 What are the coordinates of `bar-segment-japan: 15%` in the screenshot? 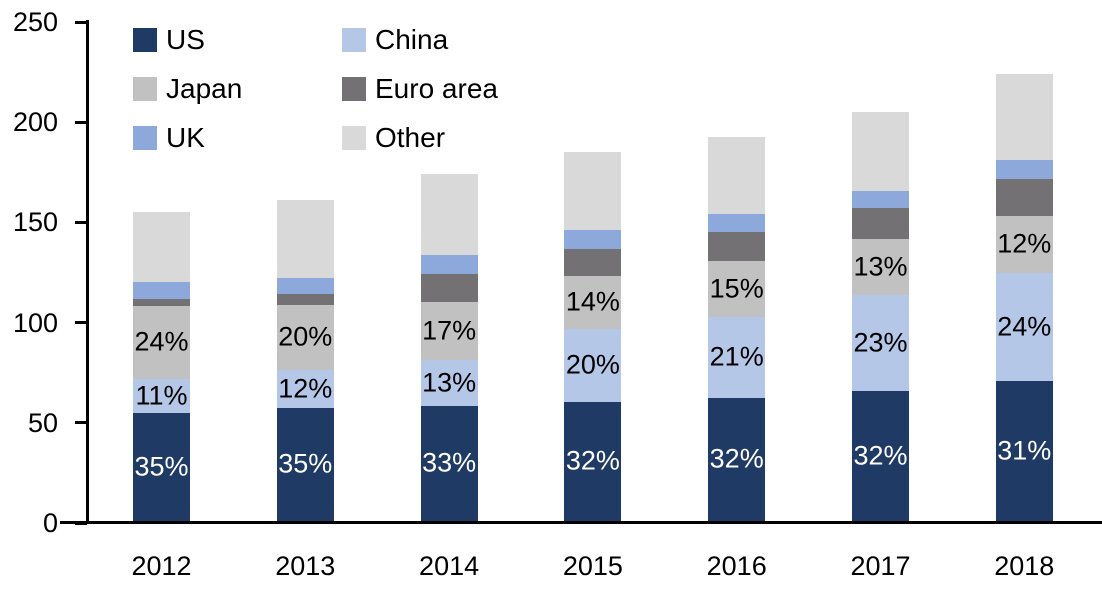 It's located at (737, 288).